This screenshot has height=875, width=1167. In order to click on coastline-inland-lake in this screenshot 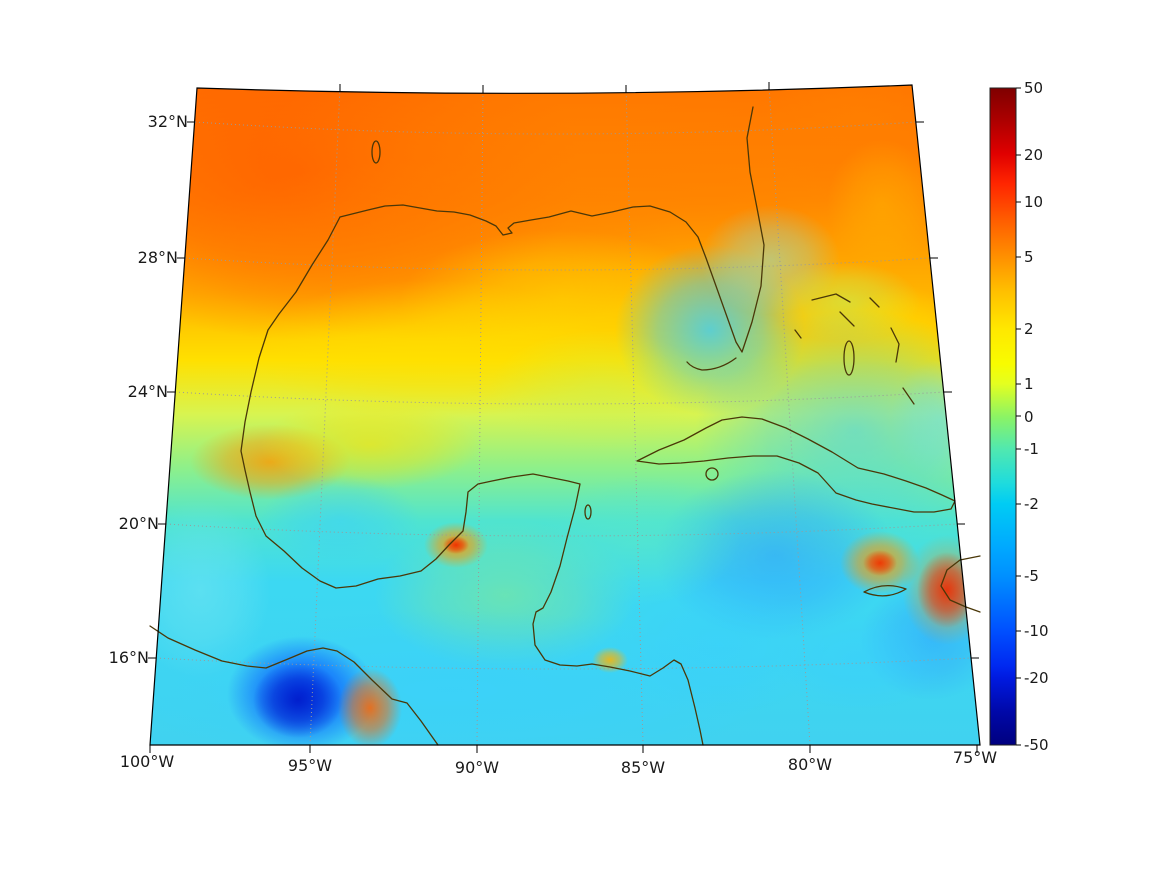, I will do `click(376, 152)`.